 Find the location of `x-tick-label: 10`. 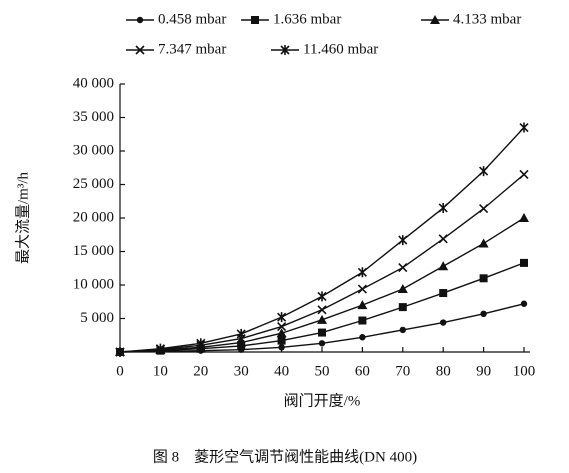

x-tick-label: 10 is located at coordinates (160, 371).